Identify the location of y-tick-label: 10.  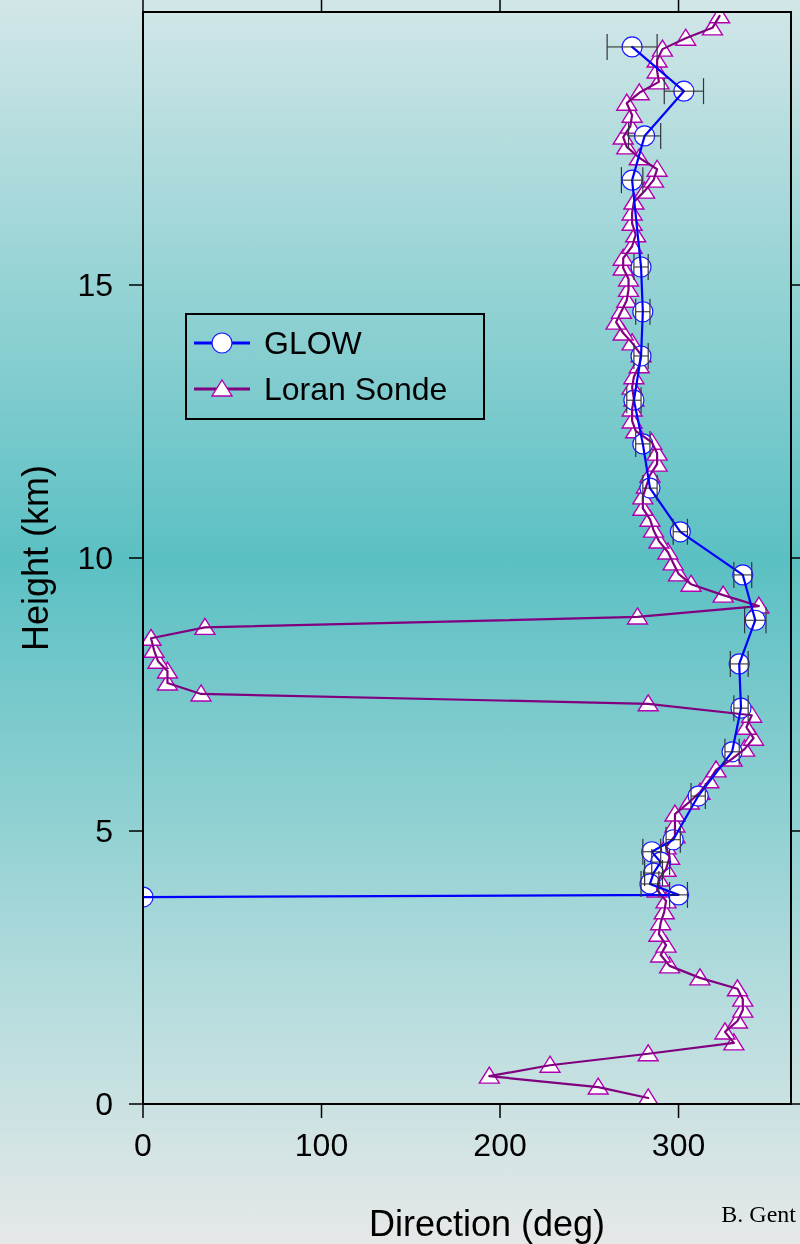
(95, 558).